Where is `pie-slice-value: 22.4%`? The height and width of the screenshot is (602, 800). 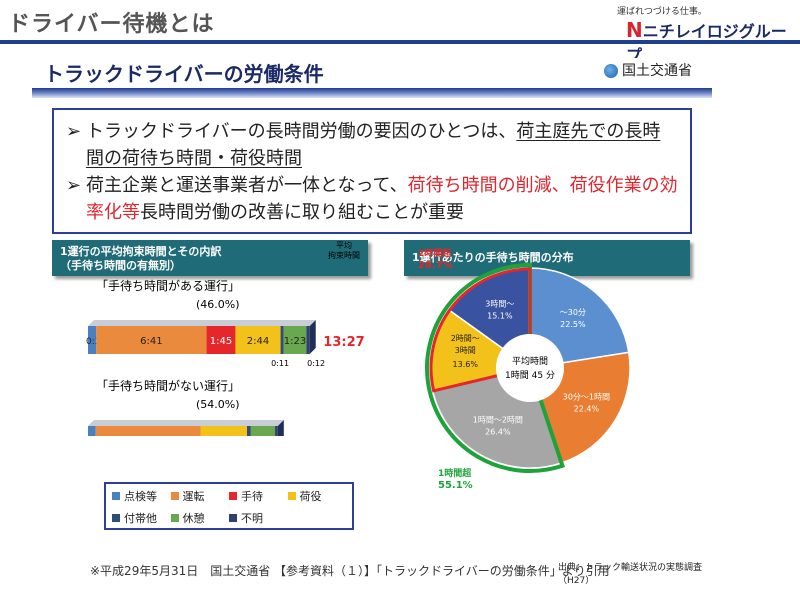 pie-slice-value: 22.4% is located at coordinates (587, 408).